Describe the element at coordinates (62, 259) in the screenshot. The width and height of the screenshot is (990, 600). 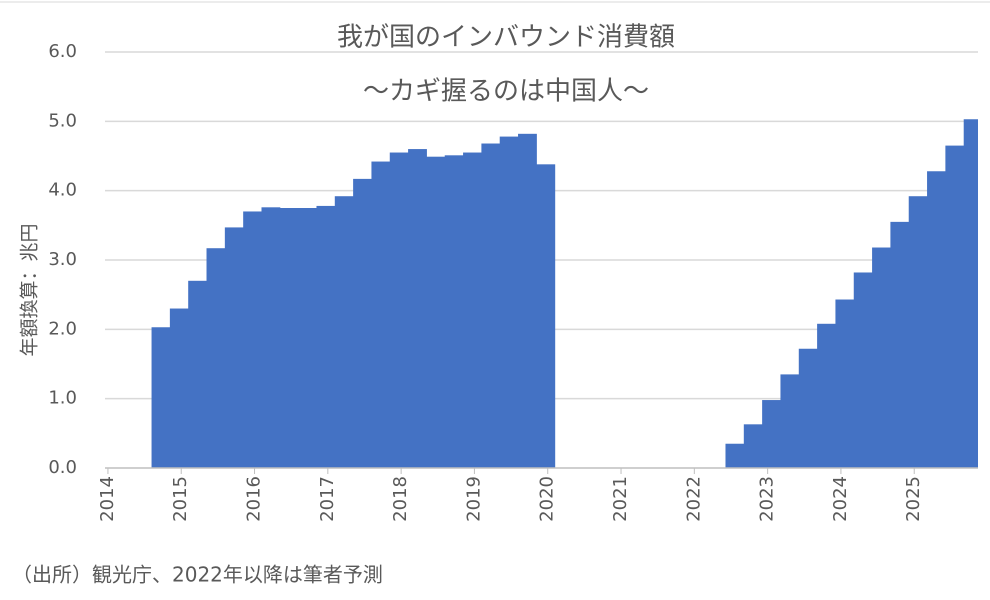
I see `y-tick-label: 3.0` at that location.